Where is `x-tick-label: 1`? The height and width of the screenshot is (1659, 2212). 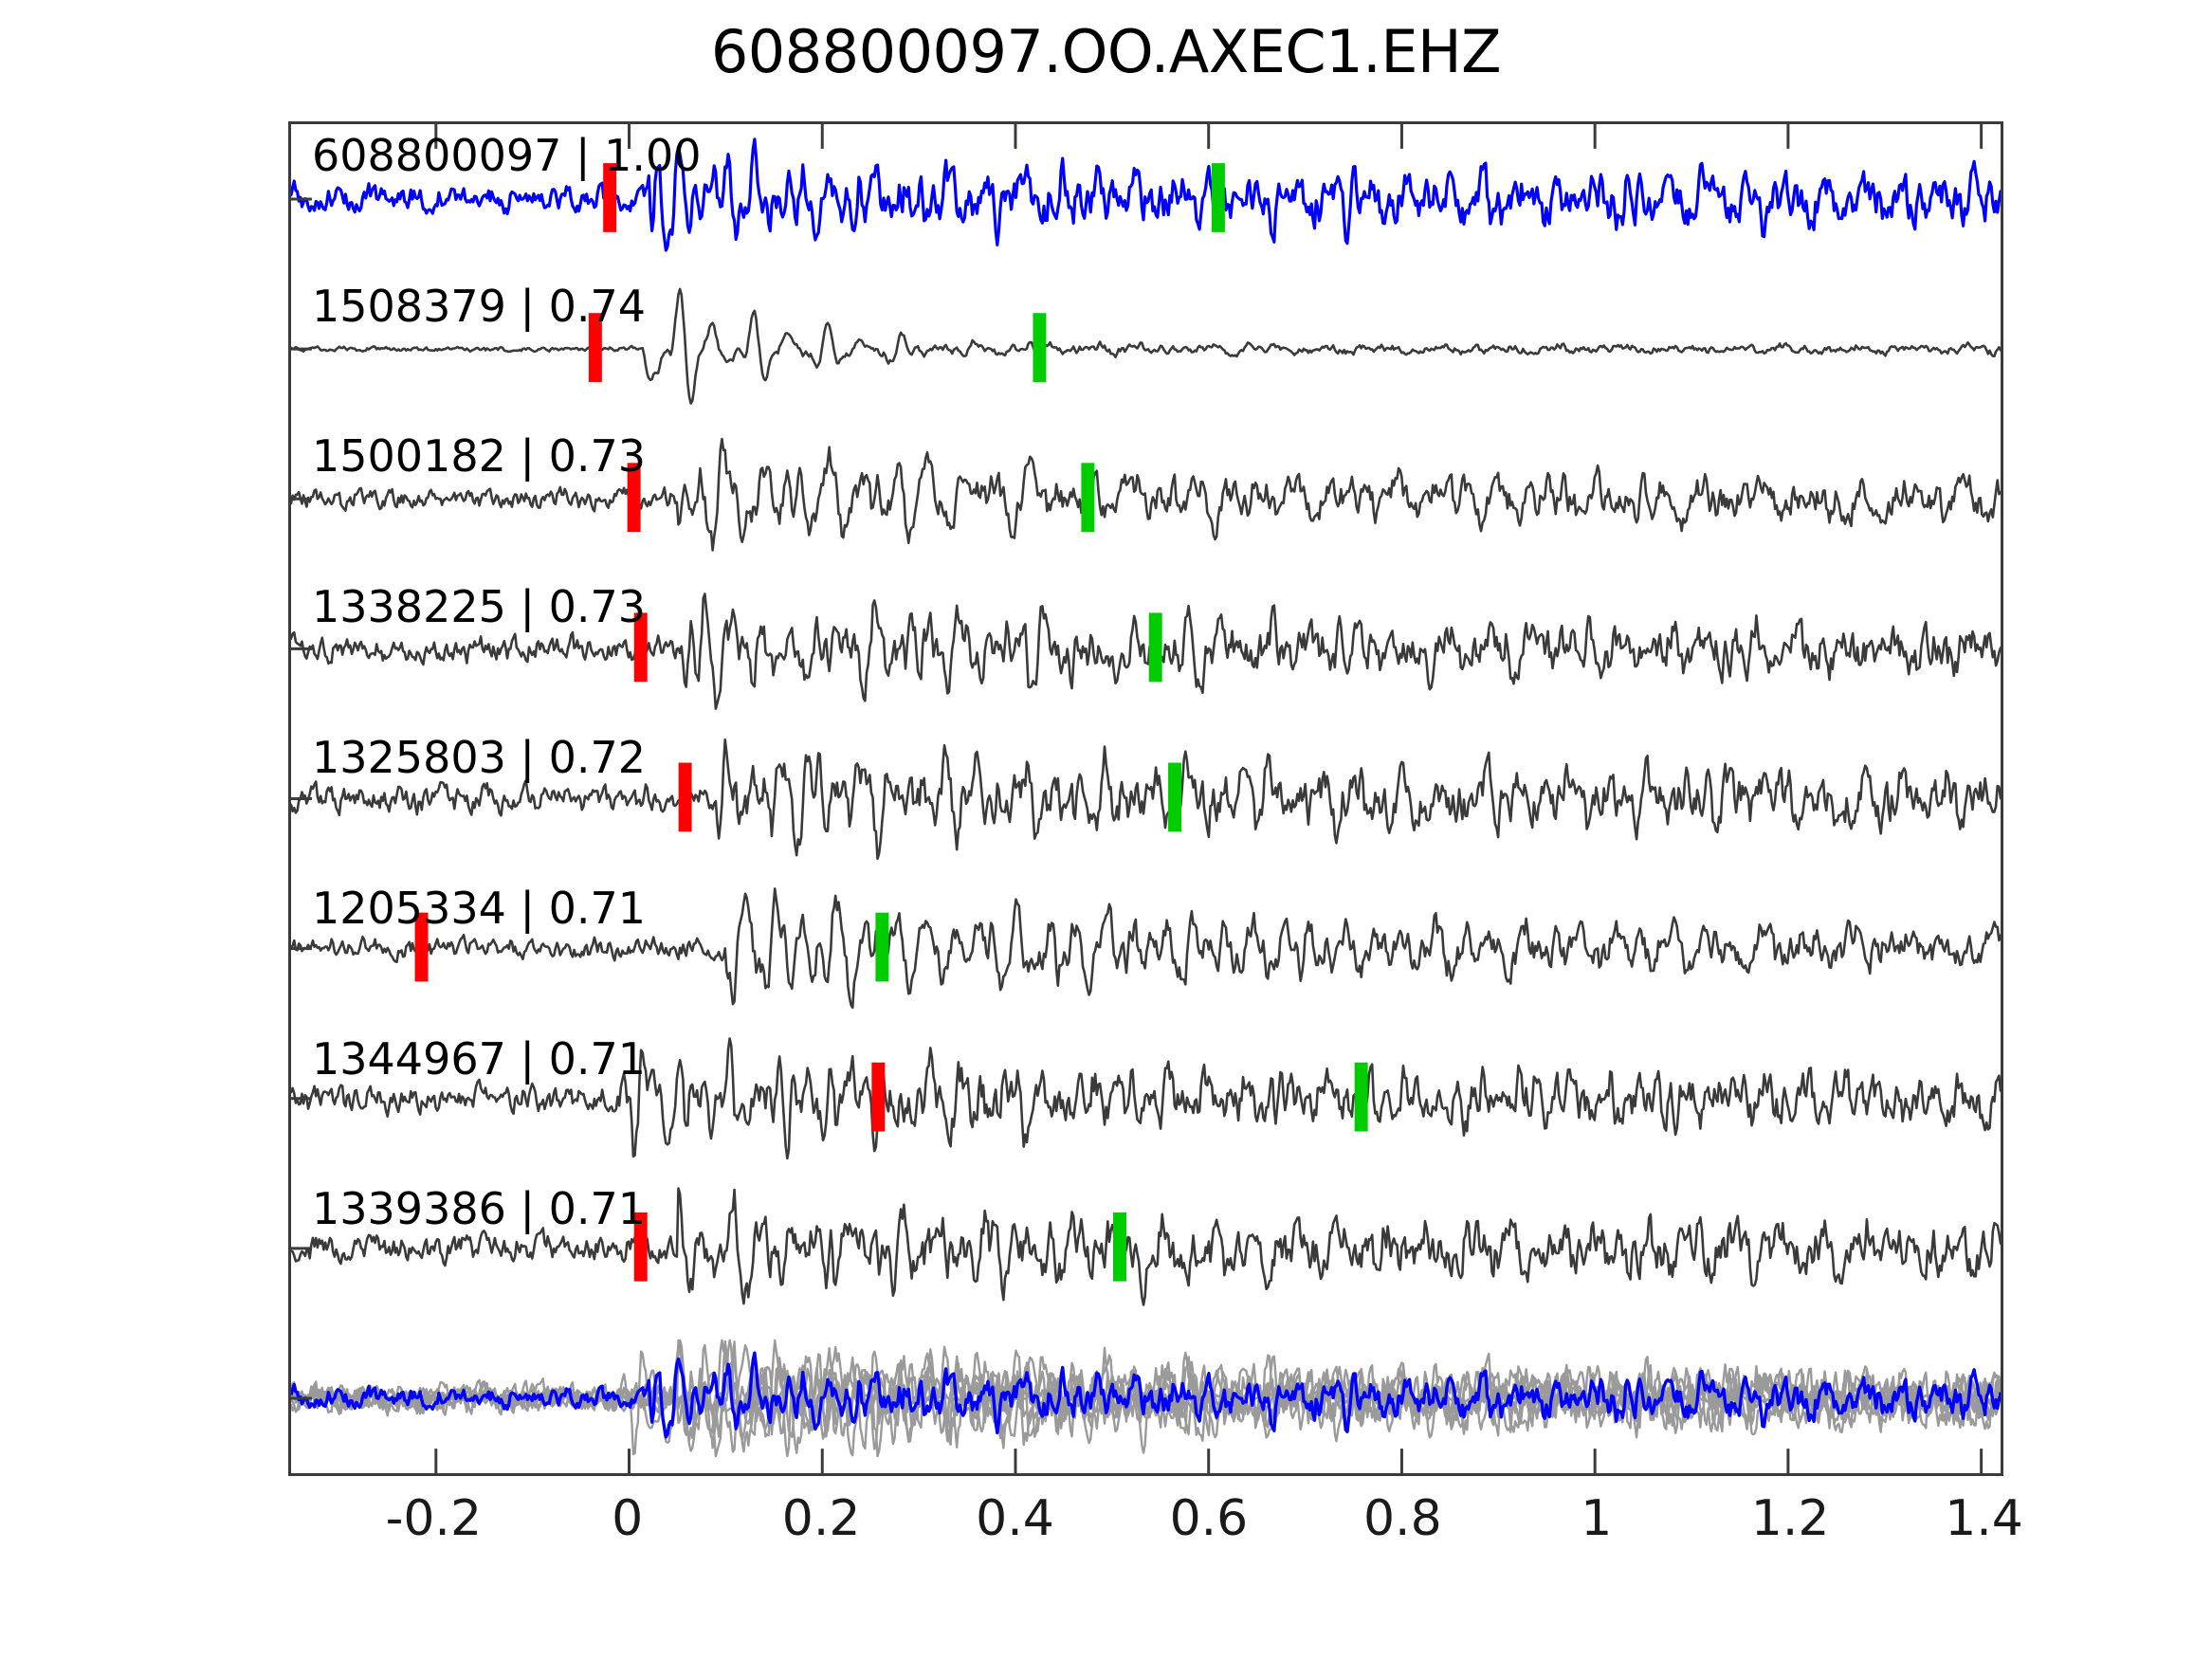 x-tick-label: 1 is located at coordinates (1597, 1518).